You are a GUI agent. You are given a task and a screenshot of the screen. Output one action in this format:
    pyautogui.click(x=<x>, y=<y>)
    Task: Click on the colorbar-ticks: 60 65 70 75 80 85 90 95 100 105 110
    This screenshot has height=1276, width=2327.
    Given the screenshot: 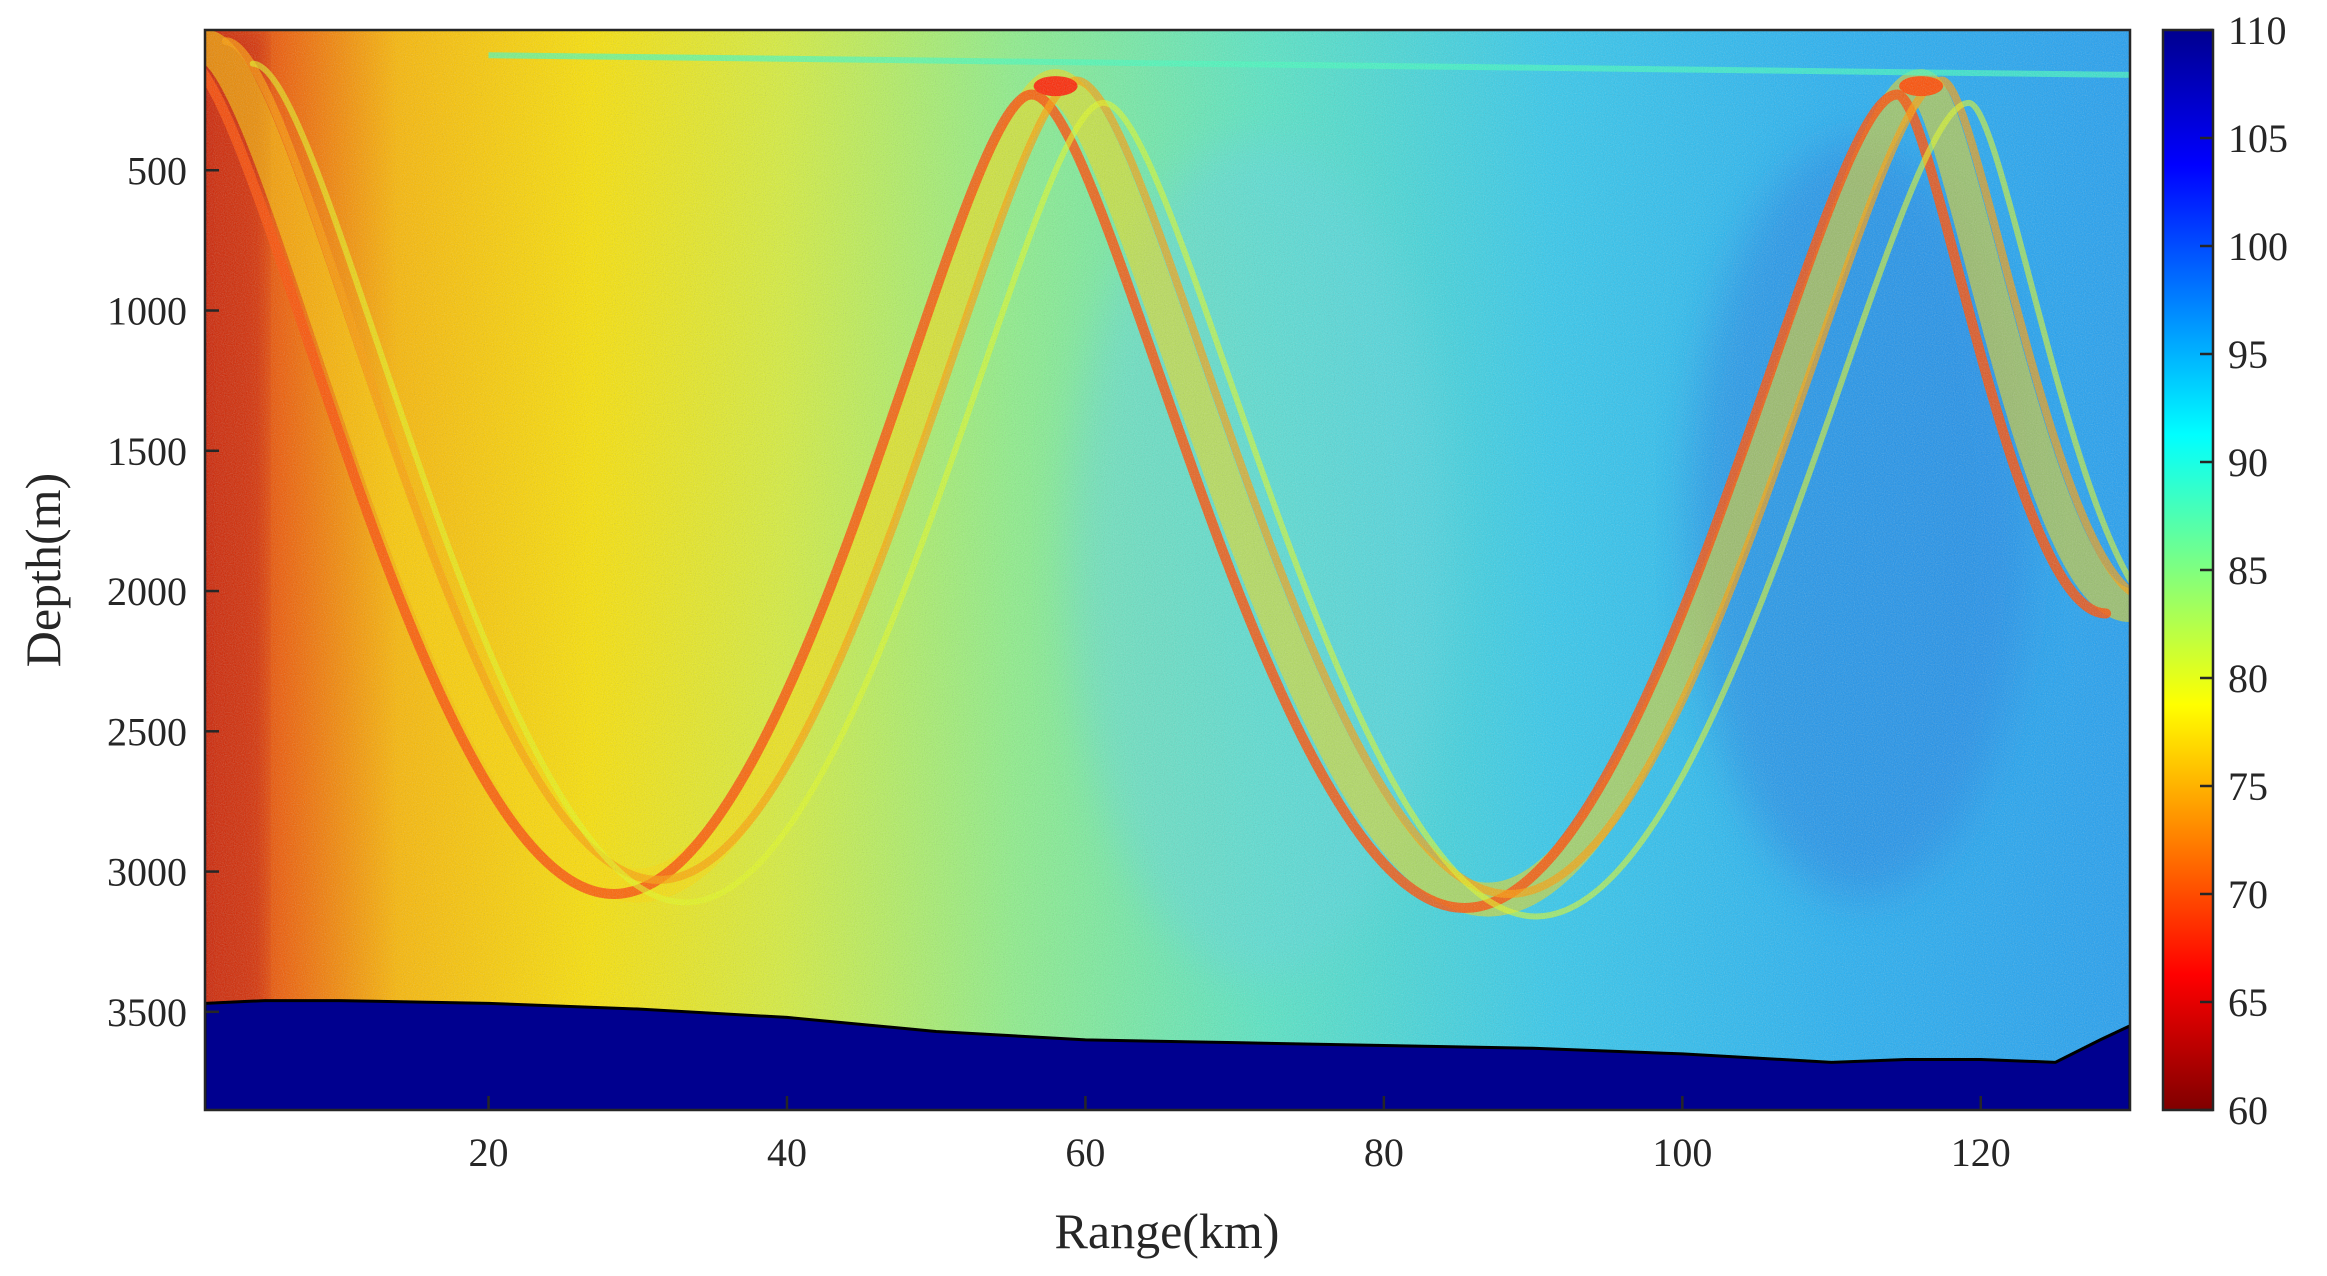 What is the action you would take?
    pyautogui.click(x=2244, y=570)
    